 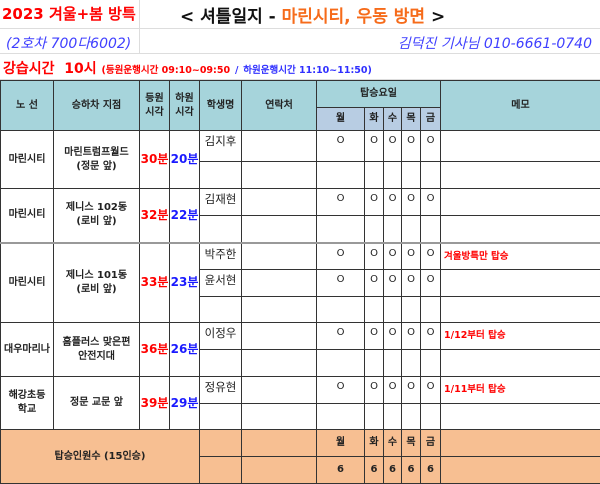 What do you see at coordinates (184, 215) in the screenshot?
I see `dropoff-time: 22분` at bounding box center [184, 215].